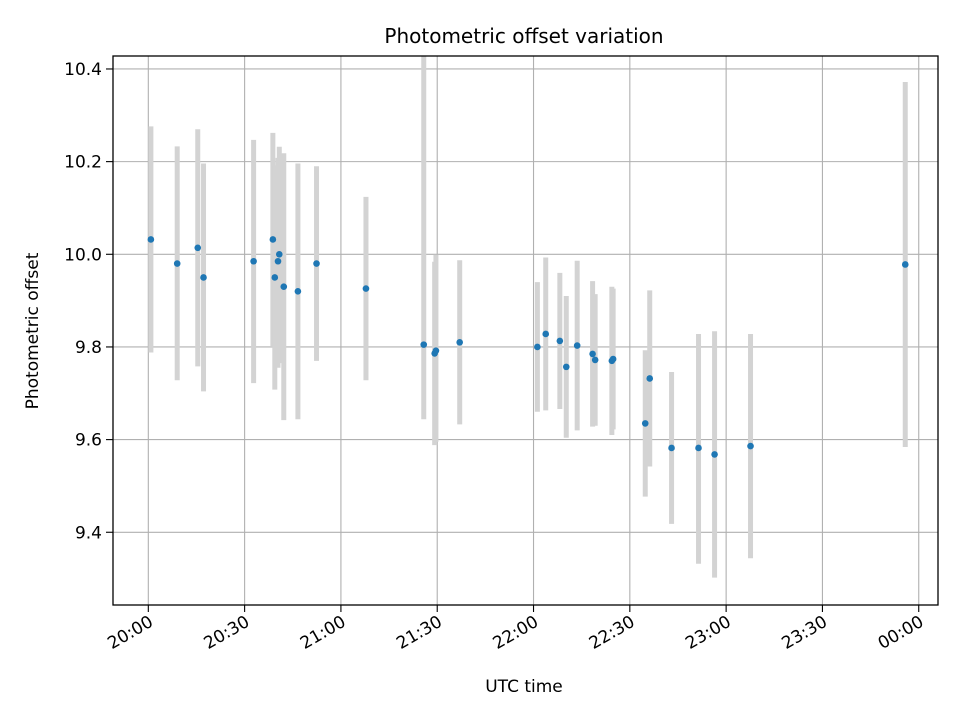 The image size is (960, 720). I want to click on chart-title: Photometric offset variation, so click(523, 36).